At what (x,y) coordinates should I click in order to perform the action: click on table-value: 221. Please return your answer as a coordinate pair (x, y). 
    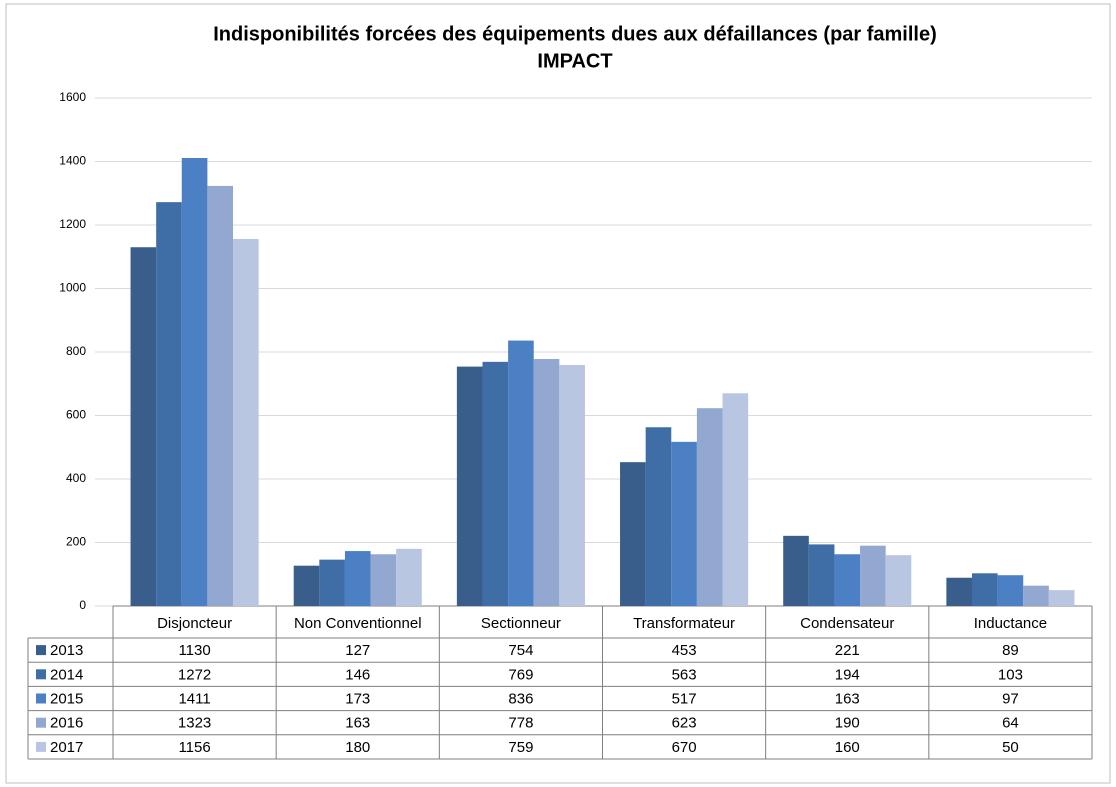
    Looking at the image, I should click on (847, 650).